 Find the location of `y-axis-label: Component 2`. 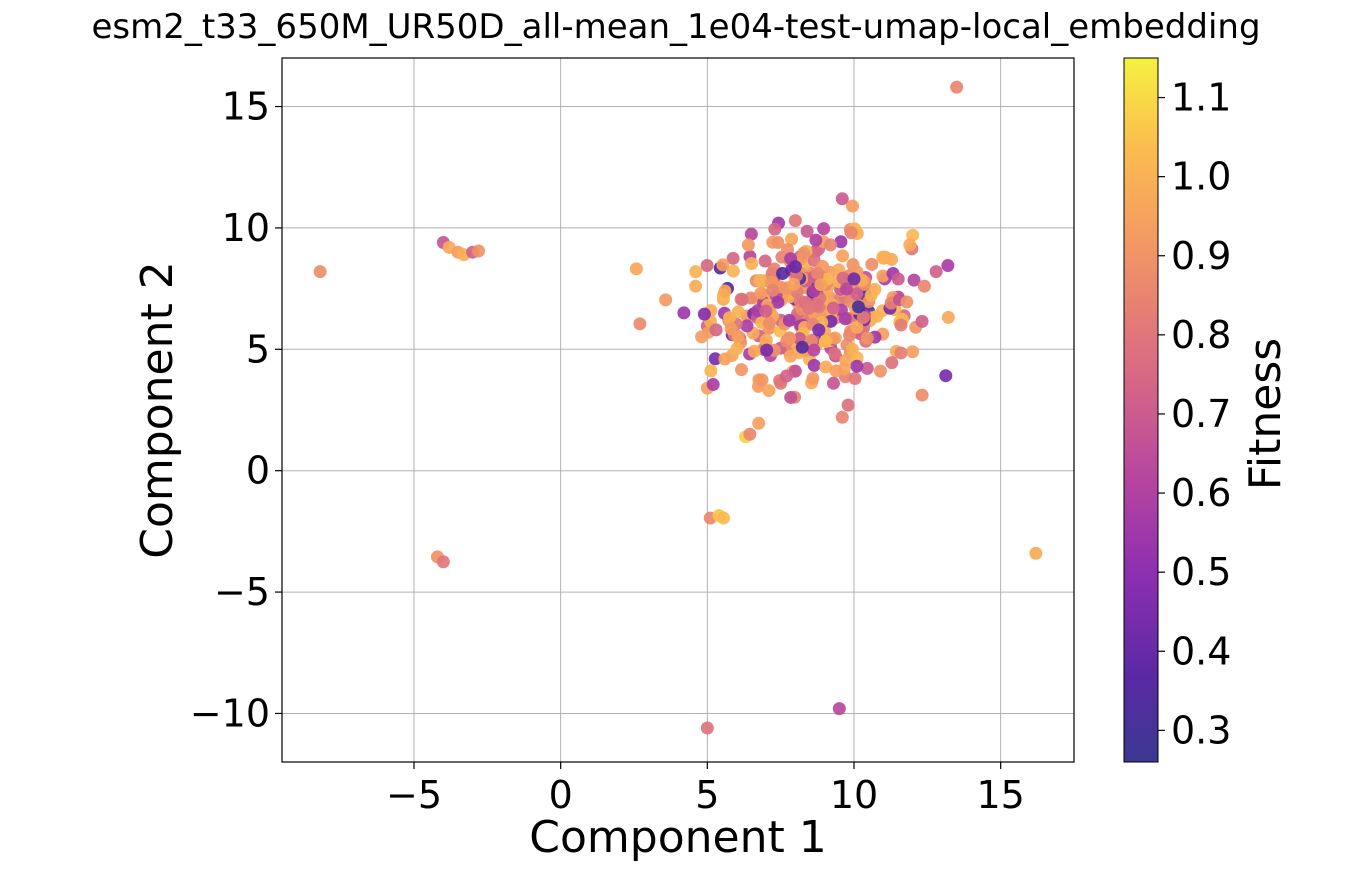

y-axis-label: Component 2 is located at coordinates (157, 409).